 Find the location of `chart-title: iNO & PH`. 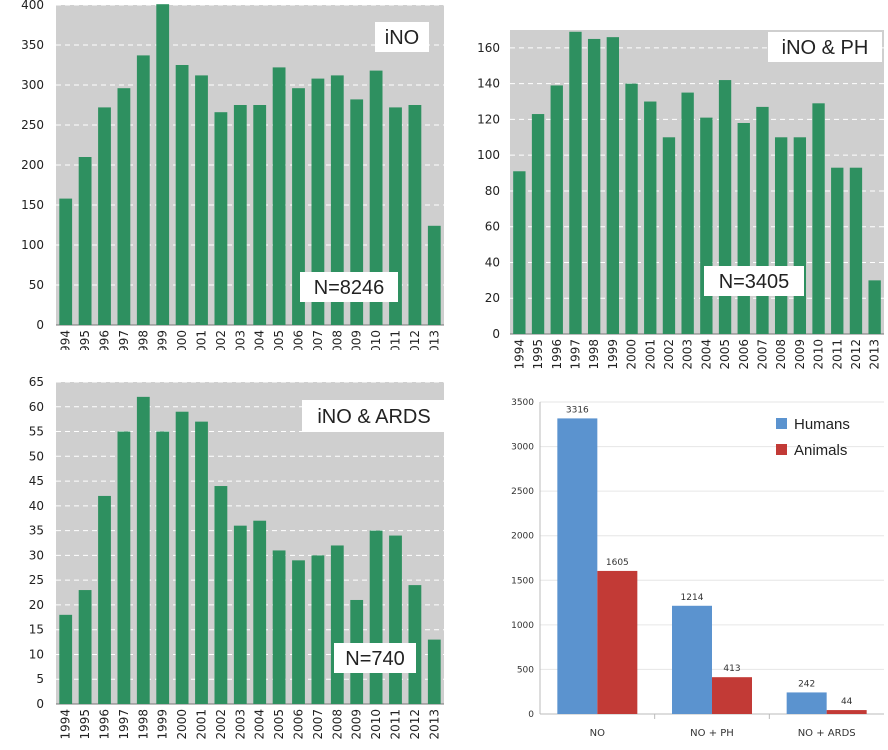

chart-title: iNO & PH is located at coordinates (825, 48).